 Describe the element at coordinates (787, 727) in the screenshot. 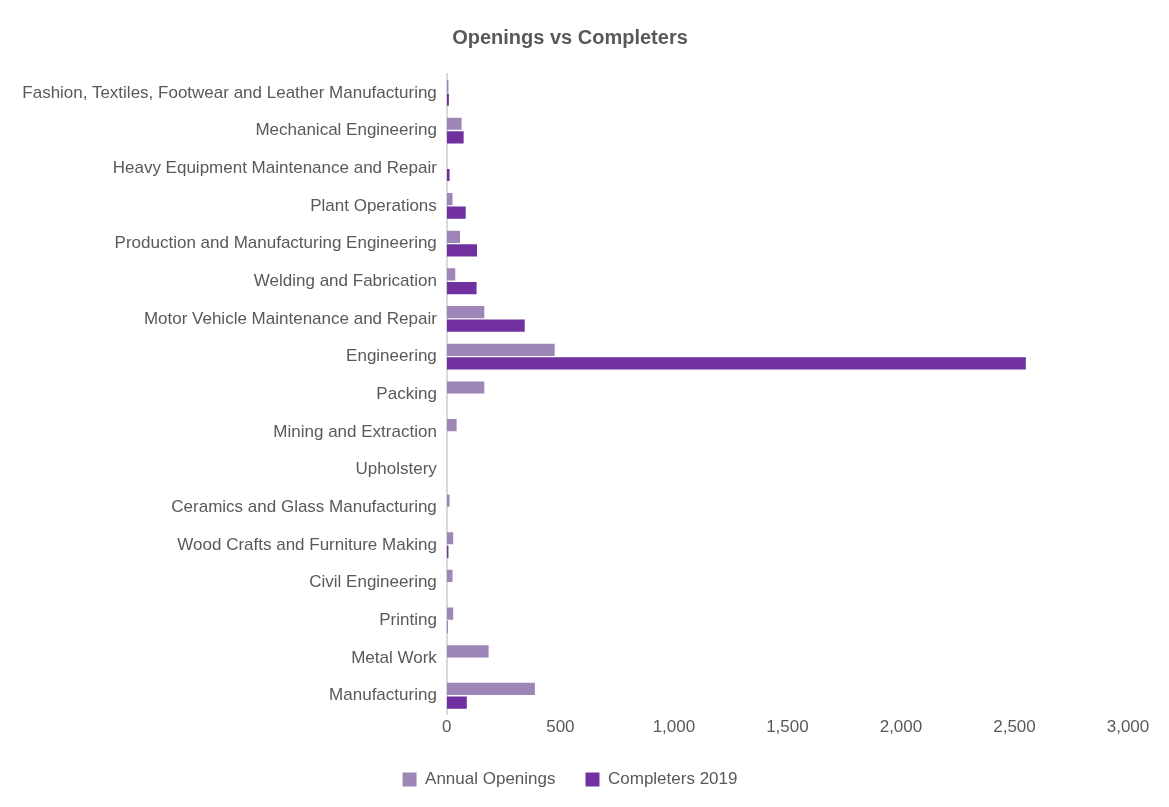

I see `x-tick-label: 1,500` at that location.